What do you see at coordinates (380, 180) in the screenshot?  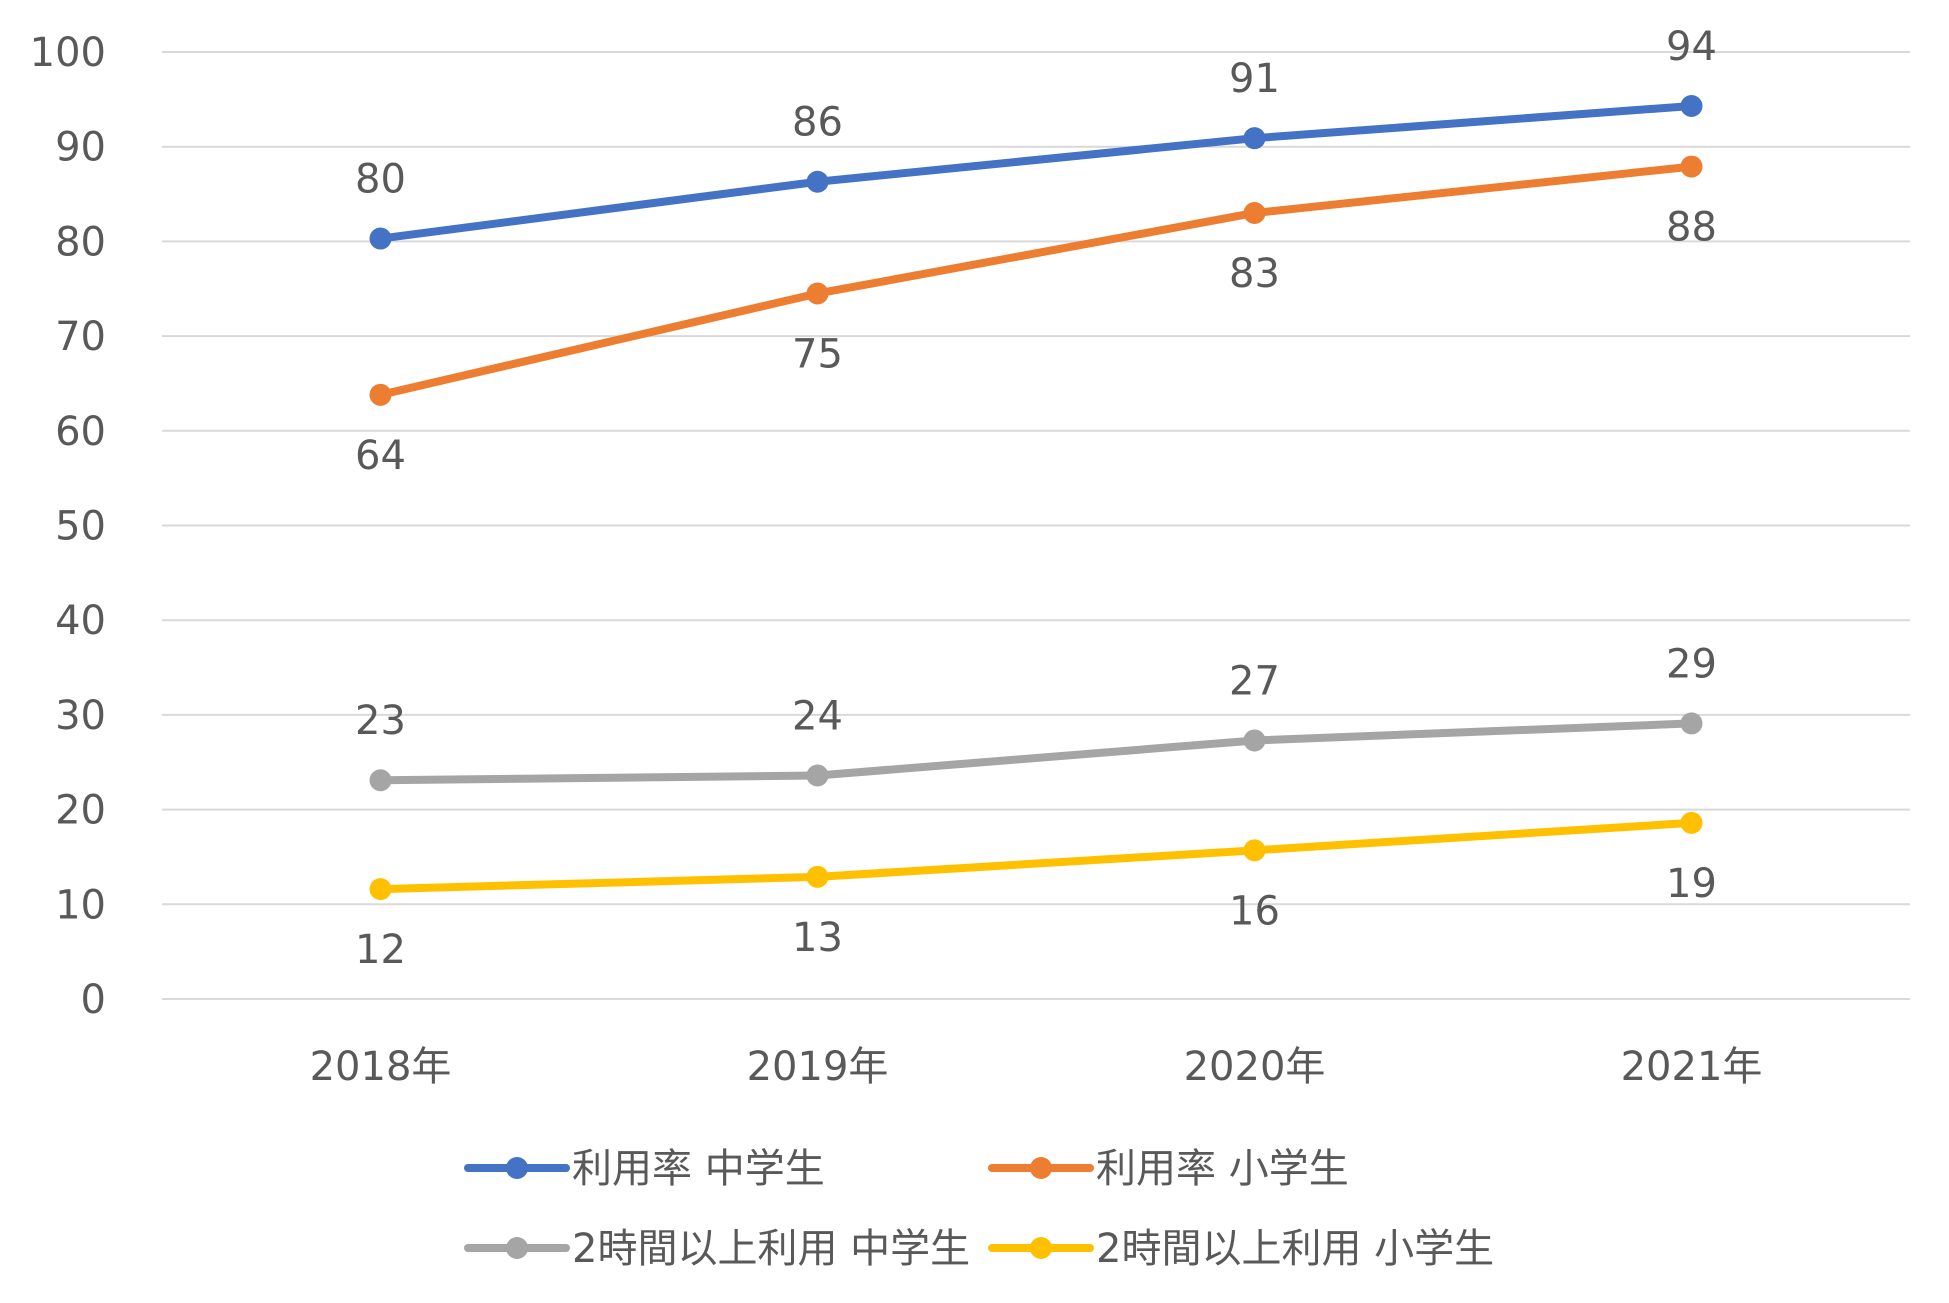 I see `data-label: 80` at bounding box center [380, 180].